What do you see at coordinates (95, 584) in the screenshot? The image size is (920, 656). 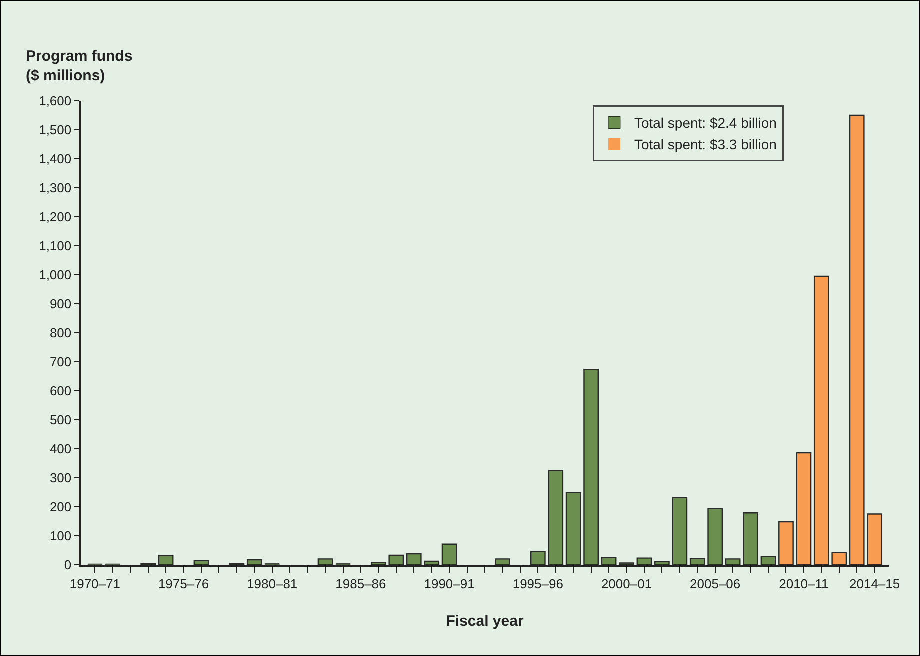 I see `x-tick-label: 1970–71` at bounding box center [95, 584].